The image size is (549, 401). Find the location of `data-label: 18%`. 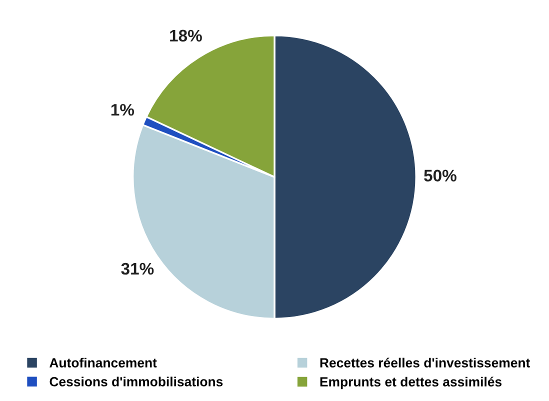

data-label: 18% is located at coordinates (186, 36).